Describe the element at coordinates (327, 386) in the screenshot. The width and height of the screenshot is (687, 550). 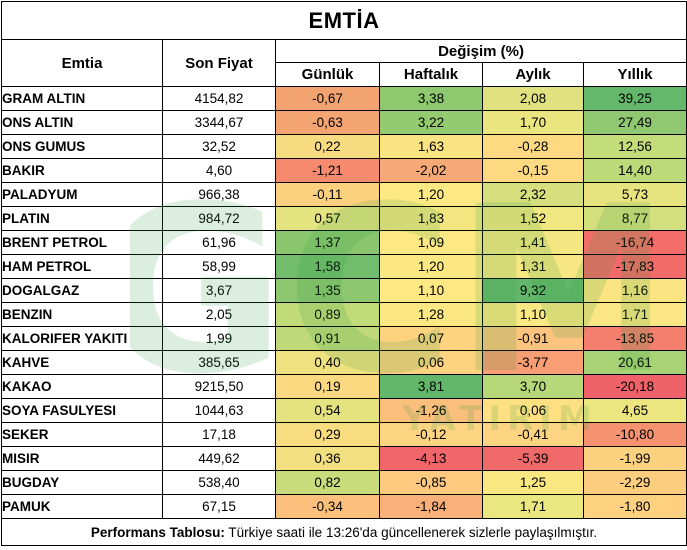
I see `daily-change-cell: 0,19` at that location.